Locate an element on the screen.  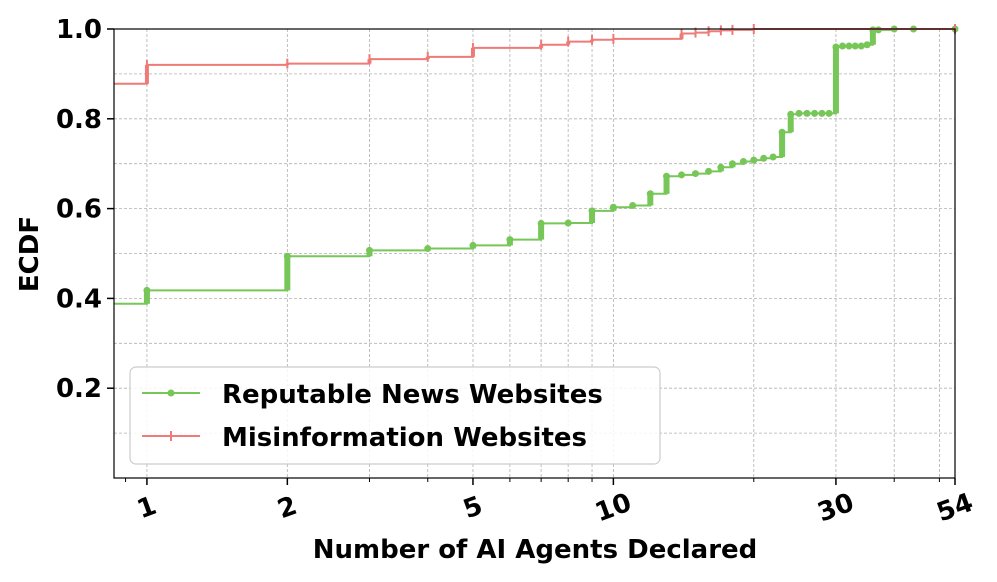
y-tick-label: 0.6 is located at coordinates (79, 210).